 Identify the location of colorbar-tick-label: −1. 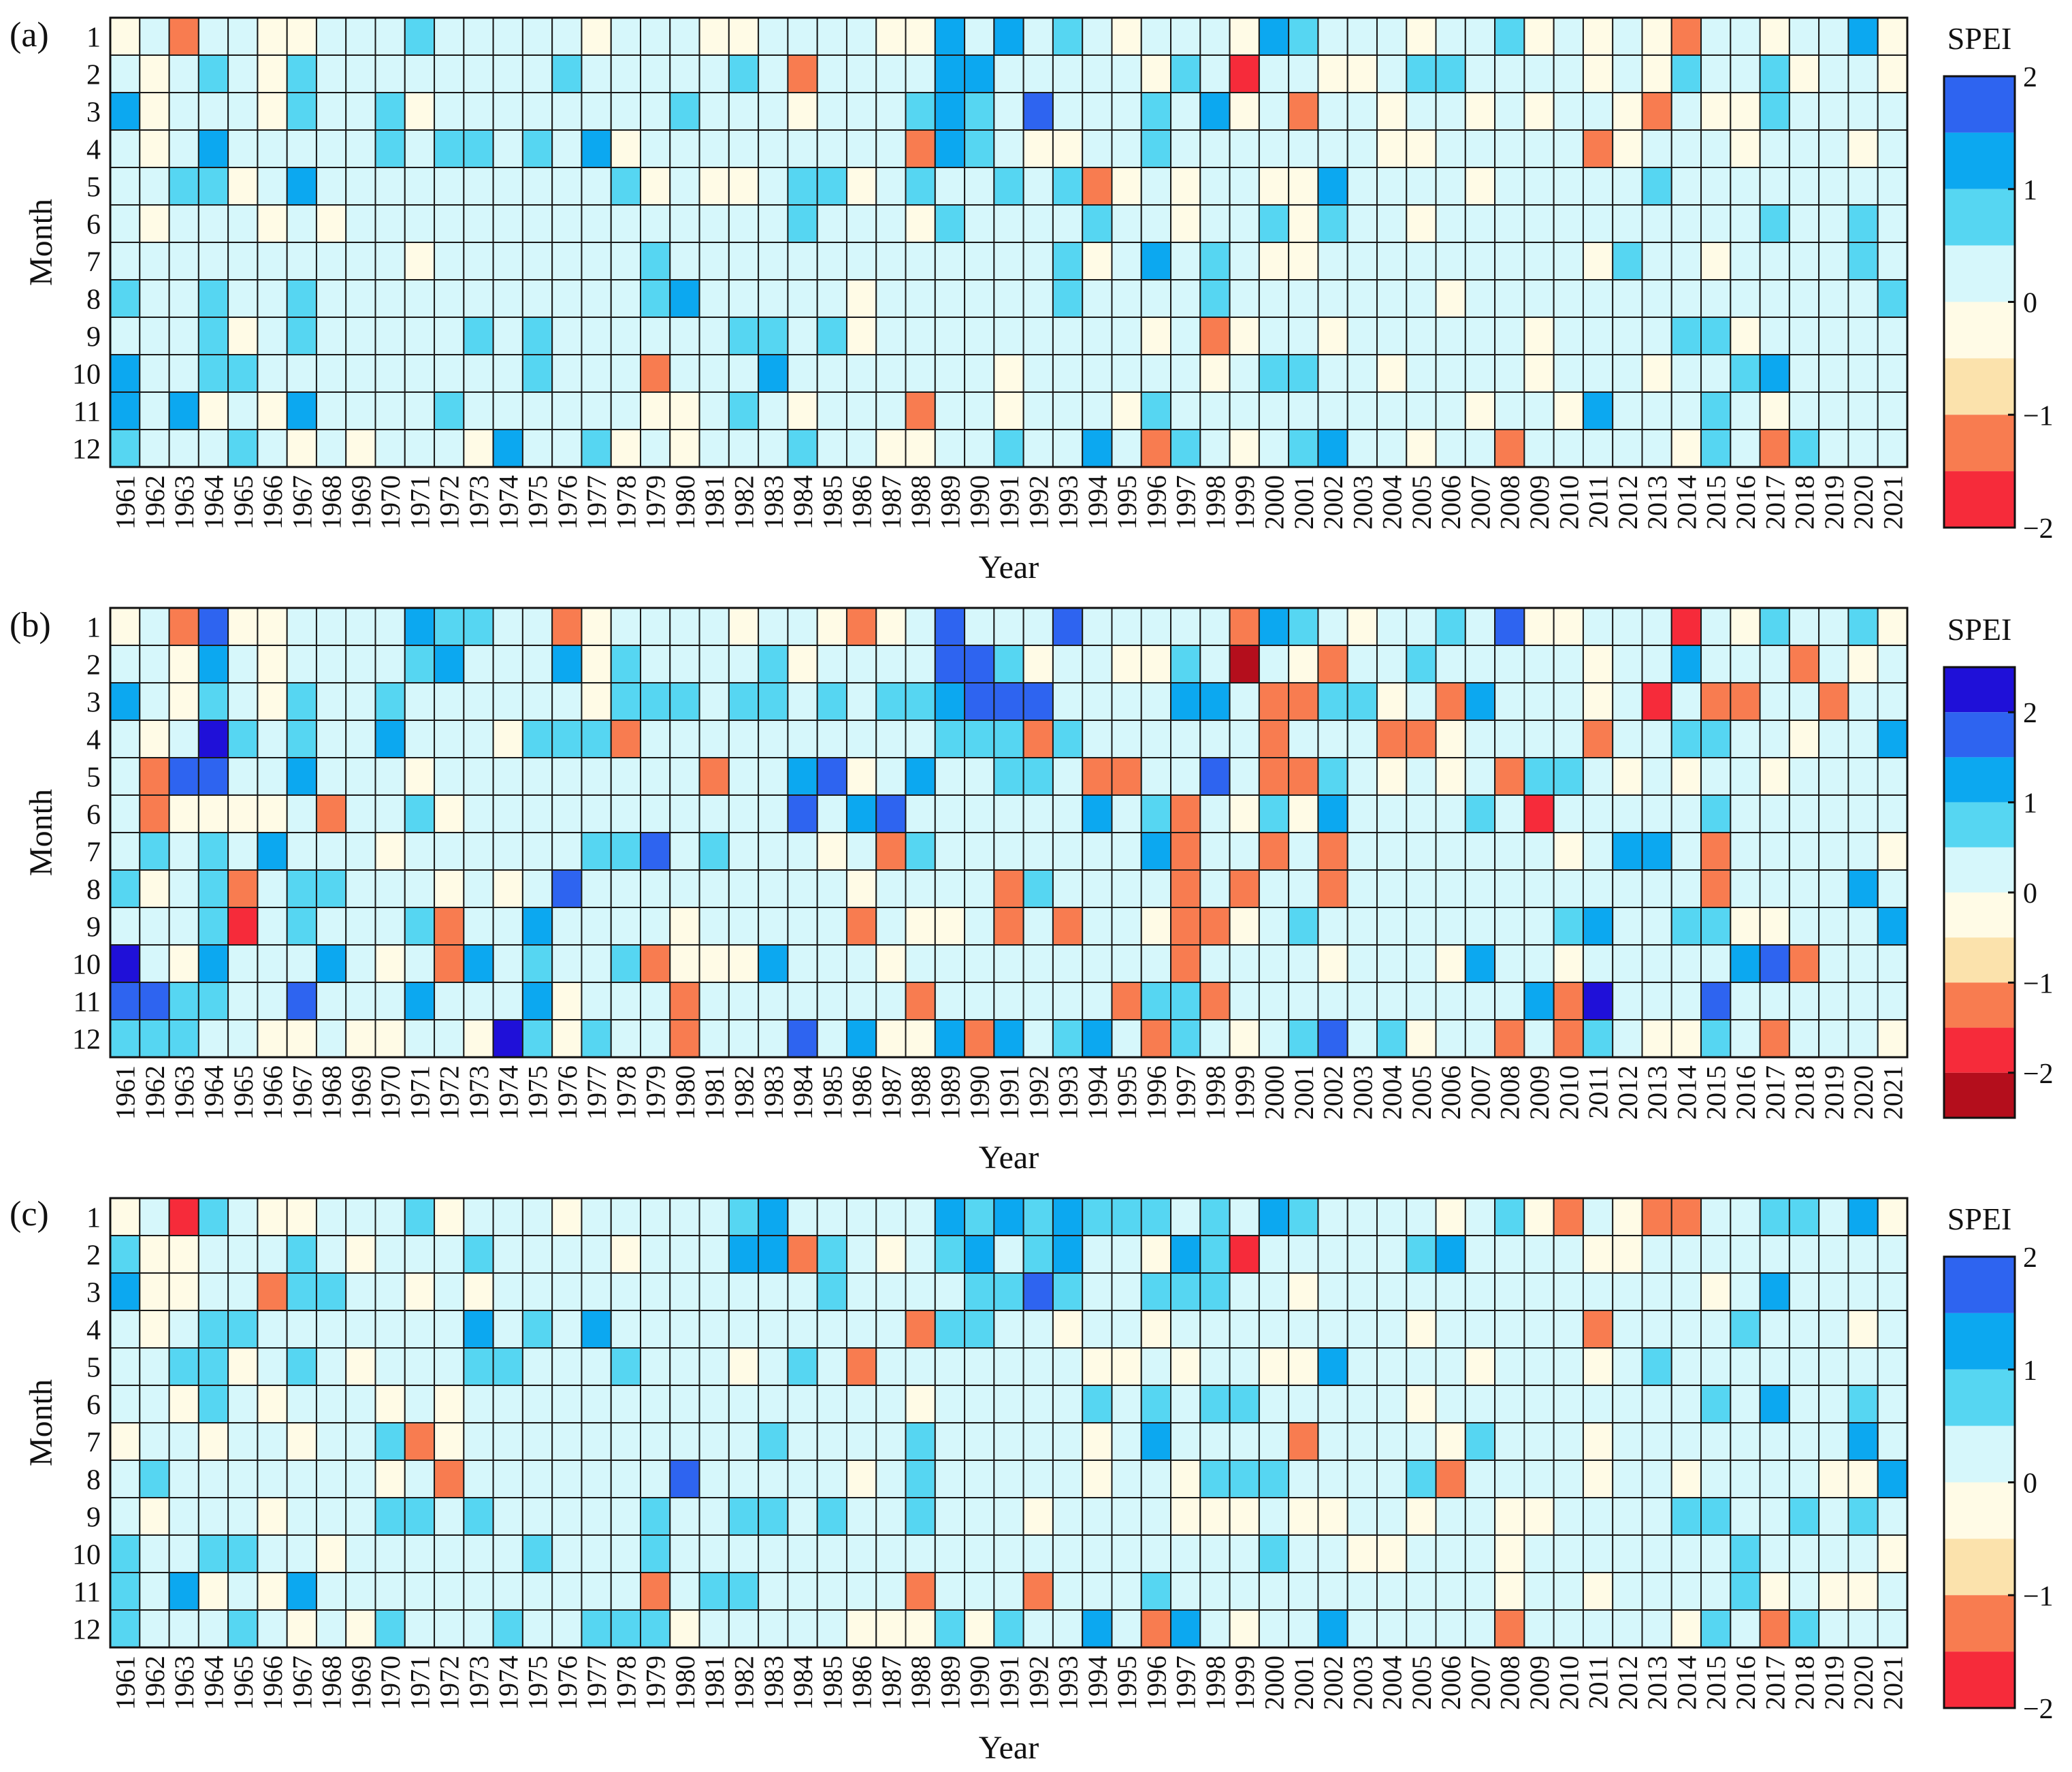
(2038, 416).